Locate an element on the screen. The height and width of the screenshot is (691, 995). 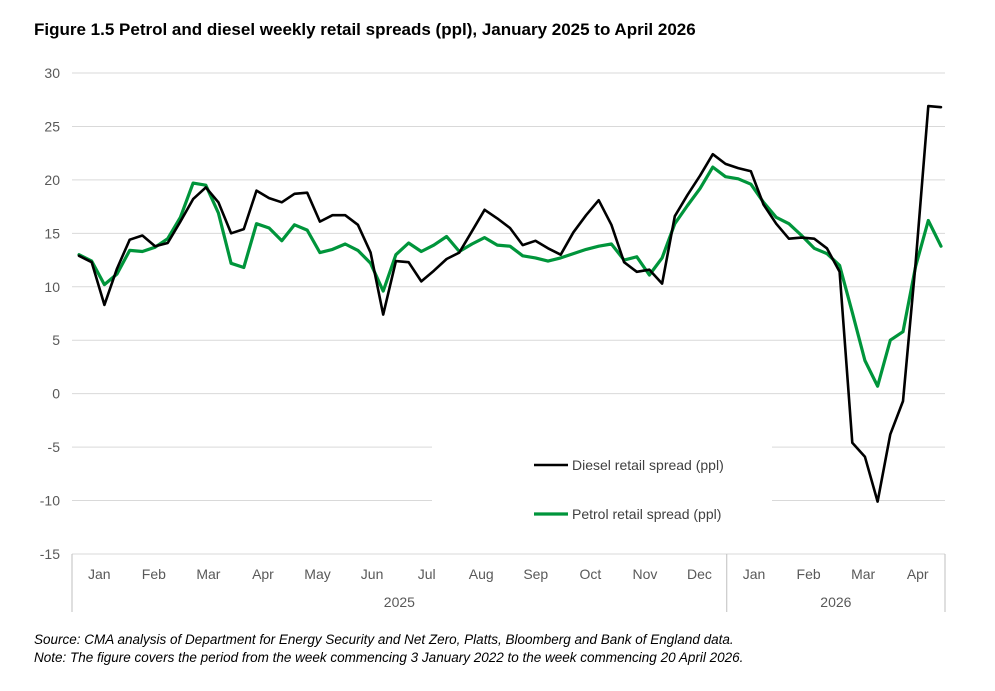
x-year-label: 2026 is located at coordinates (835, 602).